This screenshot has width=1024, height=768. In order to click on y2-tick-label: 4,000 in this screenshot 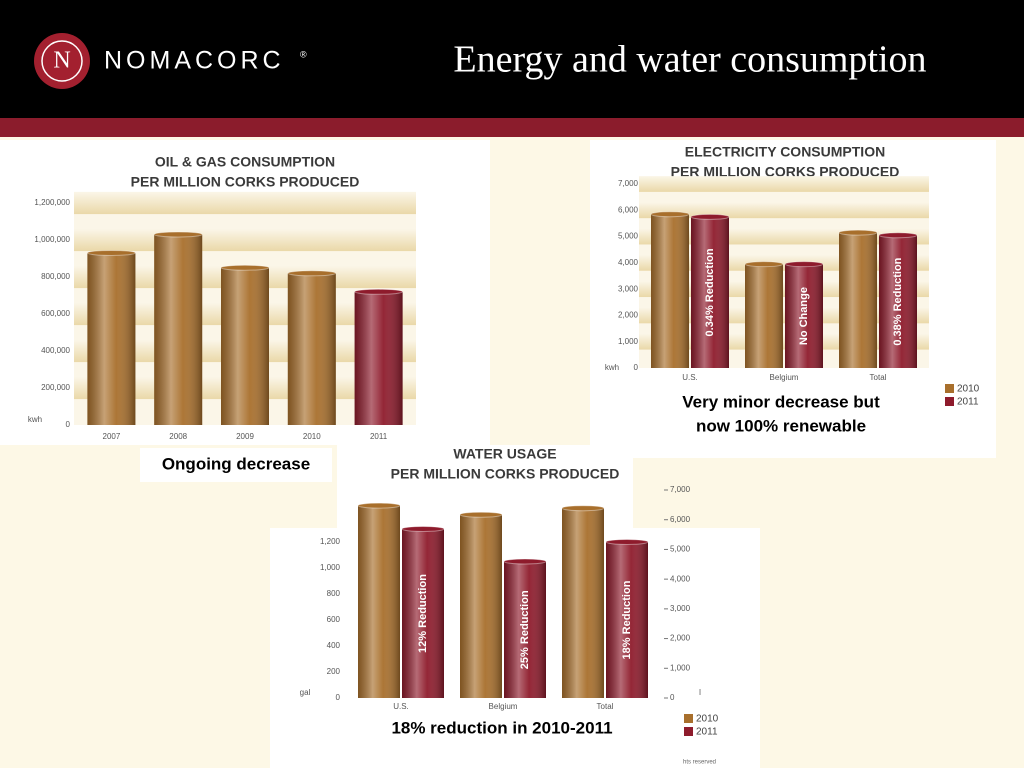, I will do `click(680, 578)`.